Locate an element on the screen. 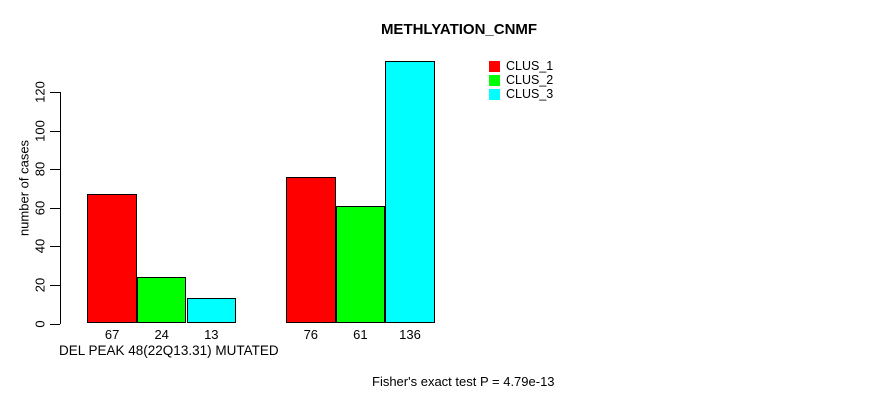 This screenshot has width=890, height=400. legend-item-clus_1: CLUS_1 is located at coordinates (521, 66).